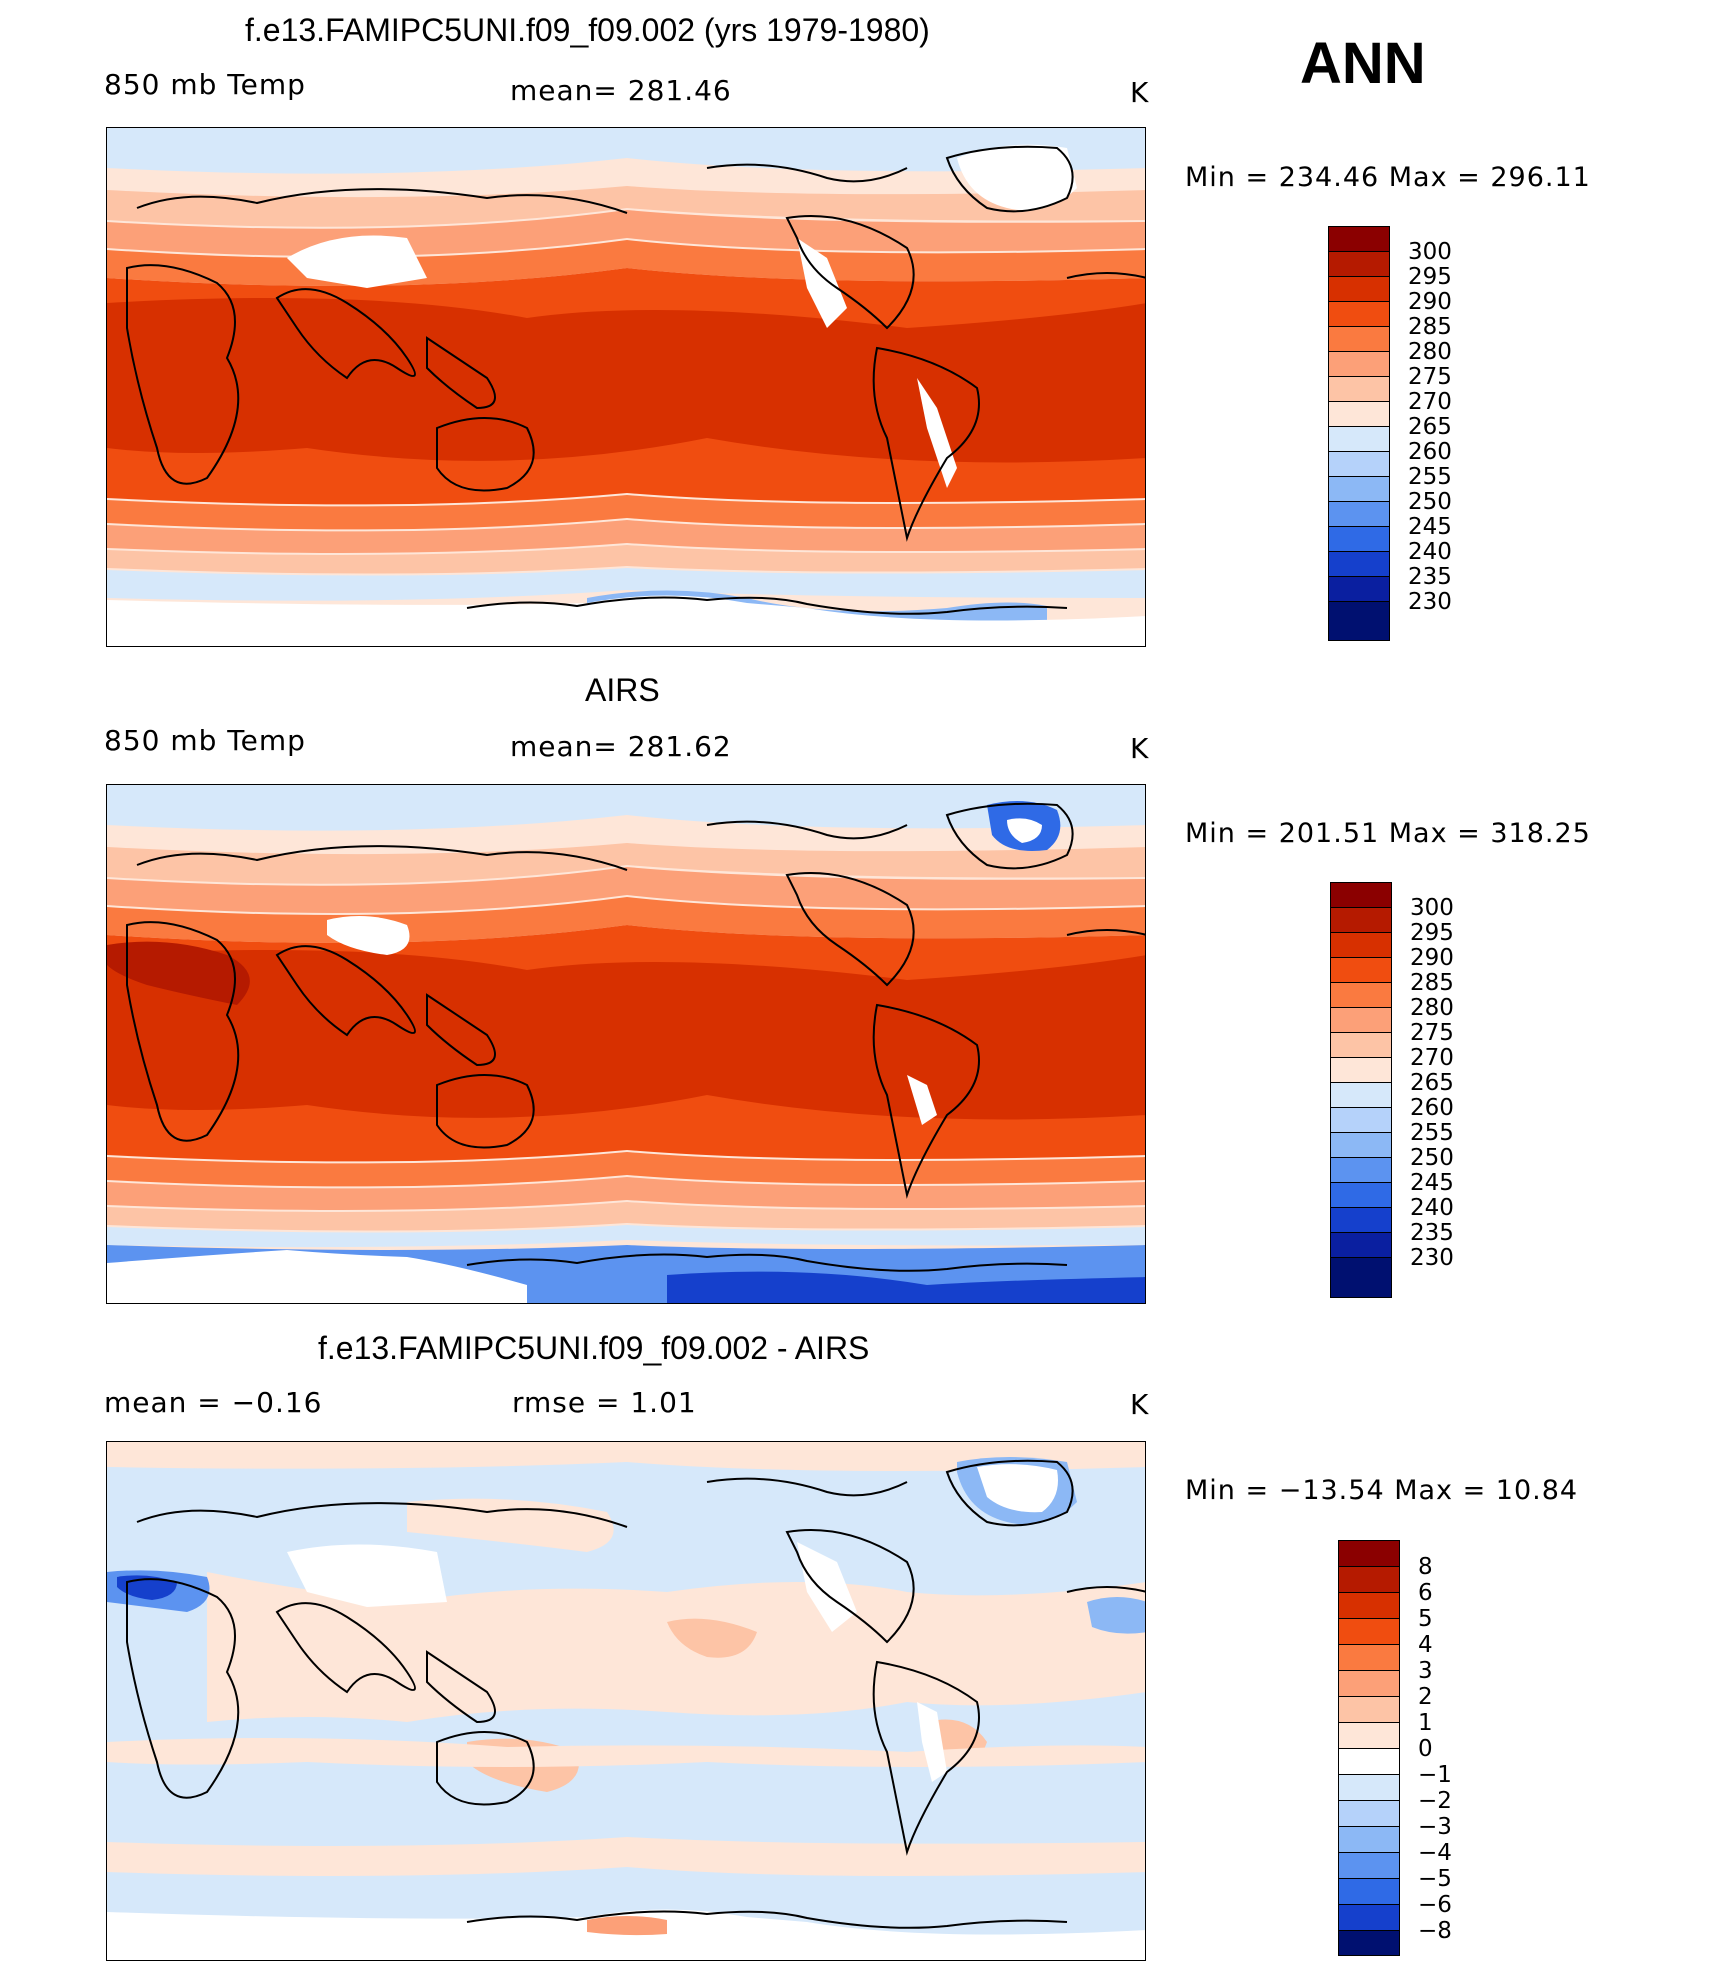  Describe the element at coordinates (1425, 1567) in the screenshot. I see `cb3-label-0: 8` at that location.